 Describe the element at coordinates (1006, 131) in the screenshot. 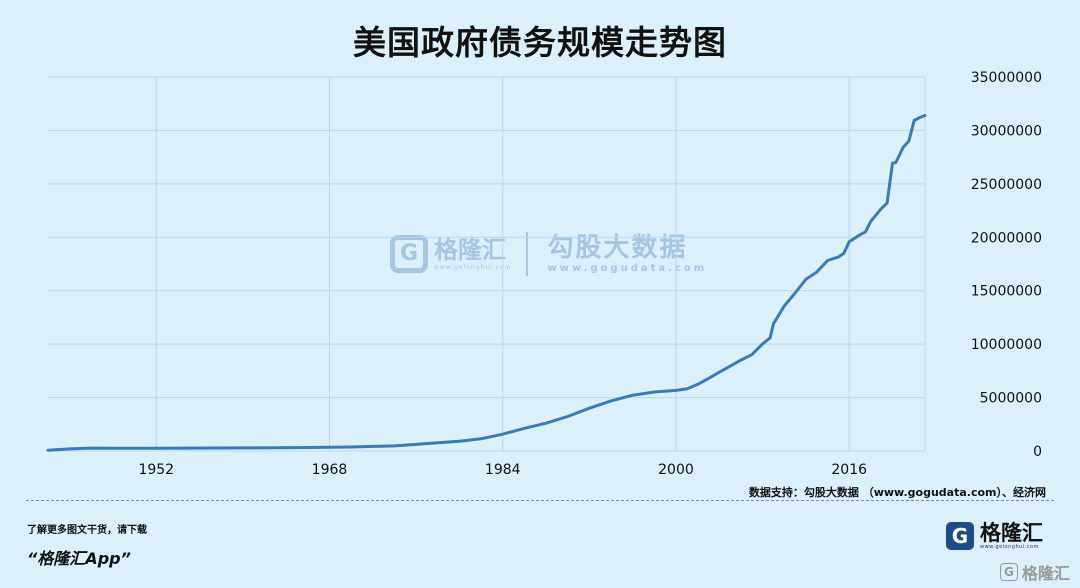

I see `y-tick-label: 30000000` at that location.